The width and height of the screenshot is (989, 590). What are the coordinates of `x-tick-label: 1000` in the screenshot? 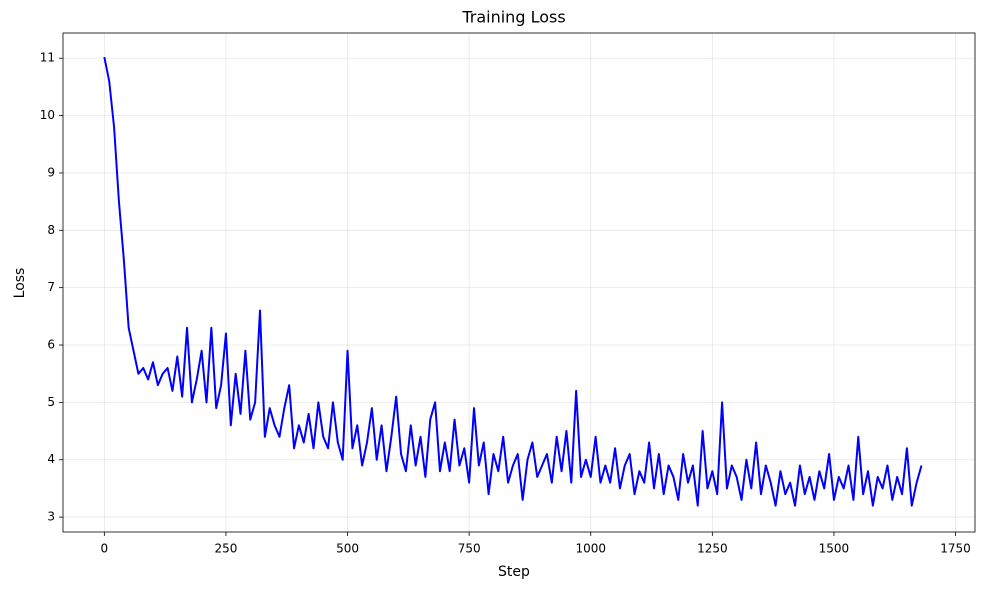 It's located at (590, 549).